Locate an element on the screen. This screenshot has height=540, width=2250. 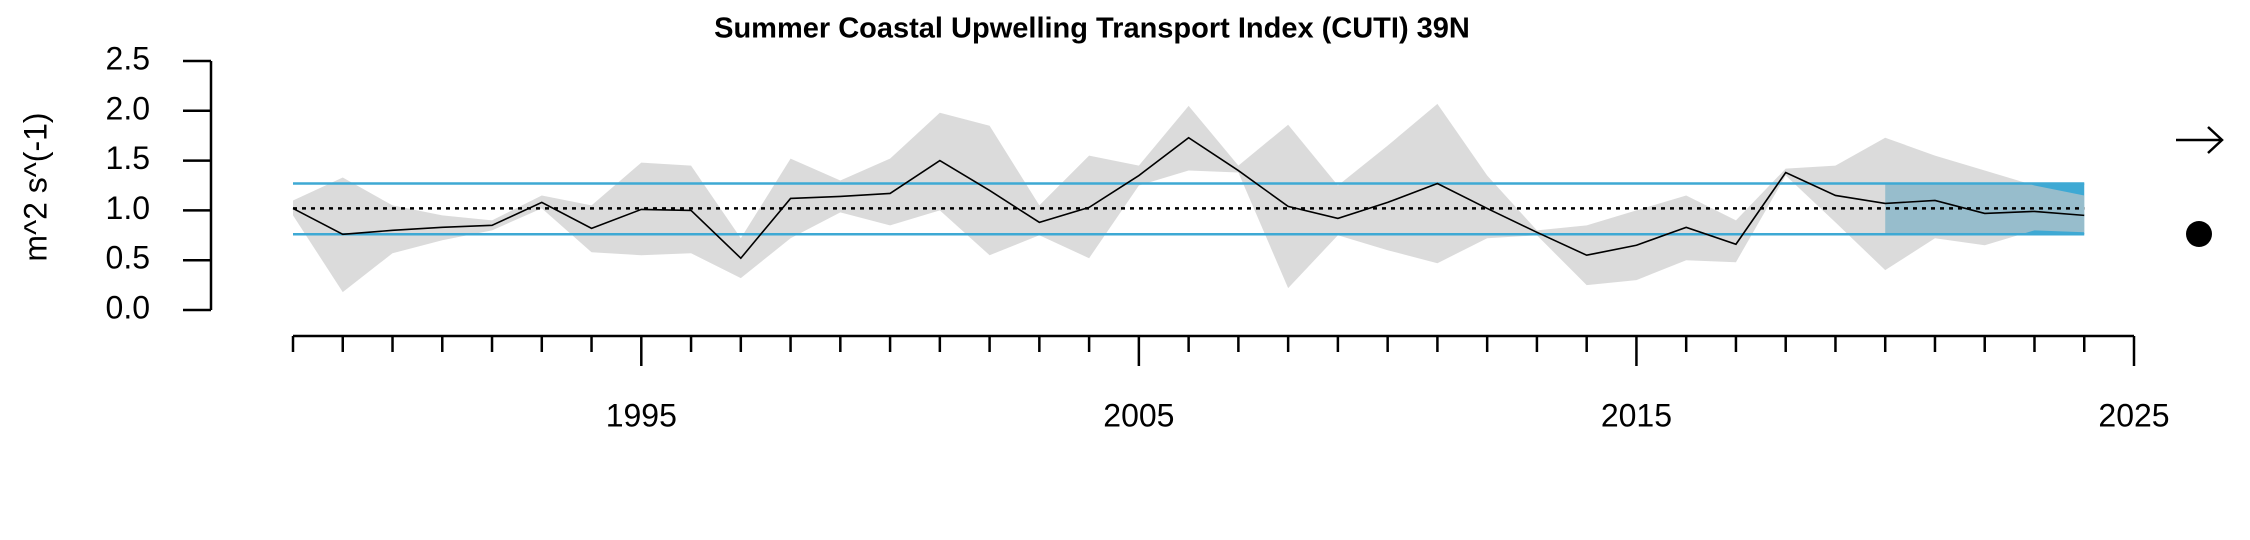
x-tick-label: 2005 is located at coordinates (1138, 415).